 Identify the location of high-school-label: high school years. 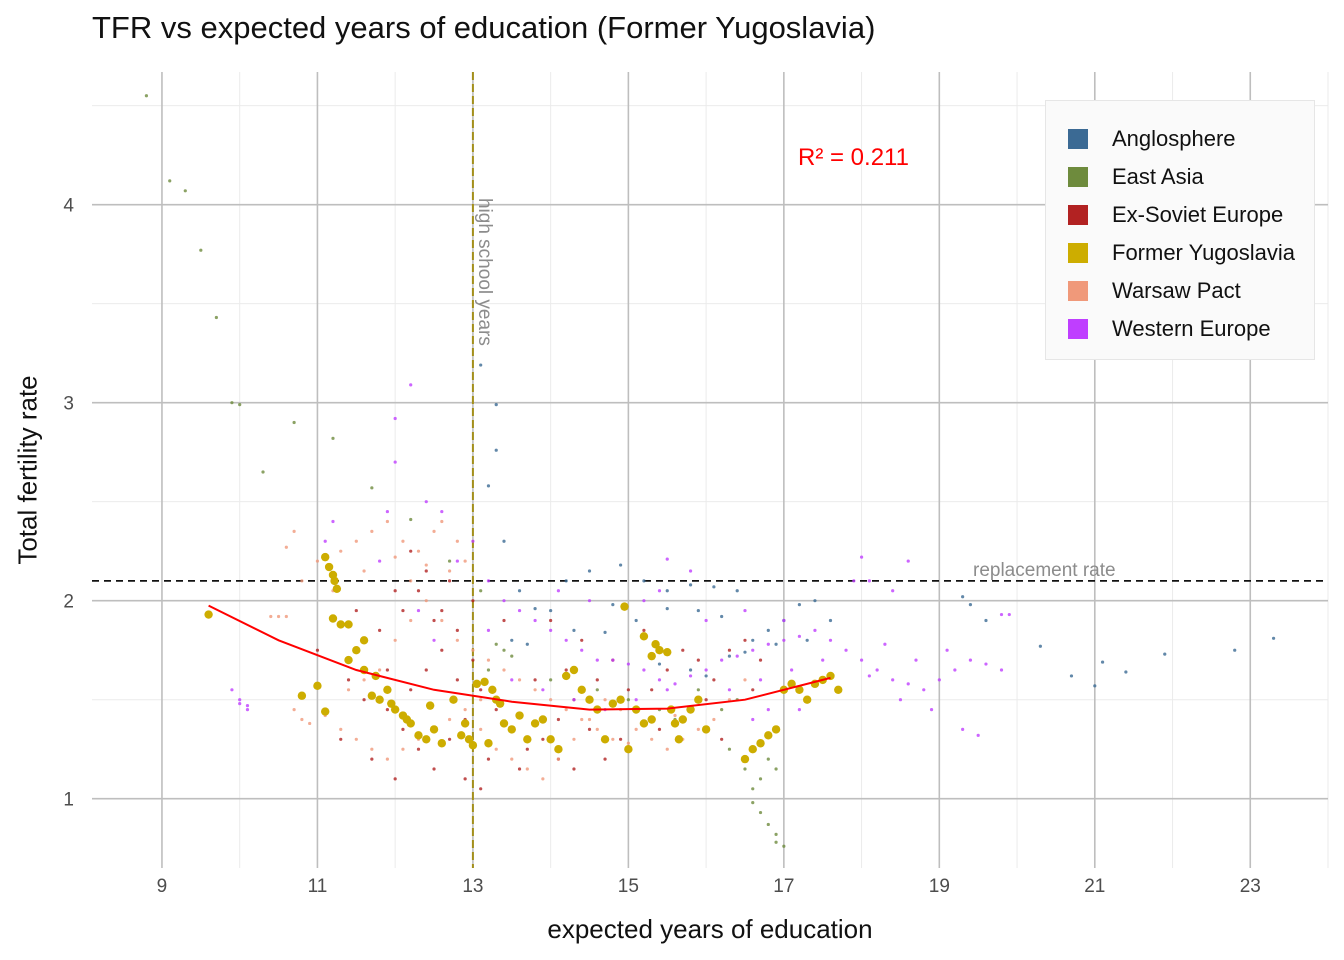
(484, 272).